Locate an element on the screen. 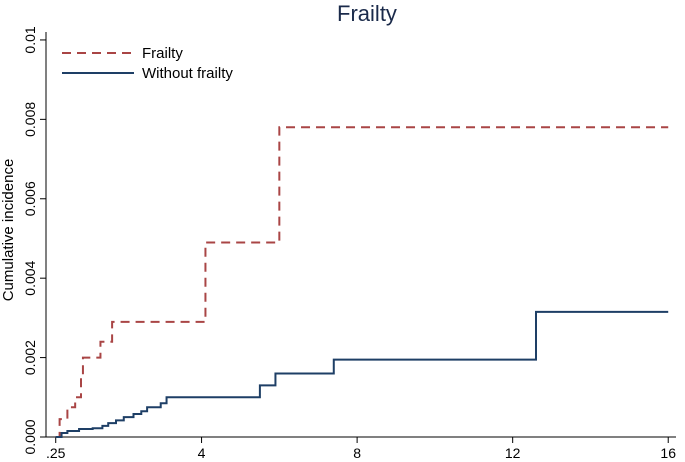 This screenshot has height=462, width=685. x-ticks: .25 4 8 12 16 is located at coordinates (361, 449).